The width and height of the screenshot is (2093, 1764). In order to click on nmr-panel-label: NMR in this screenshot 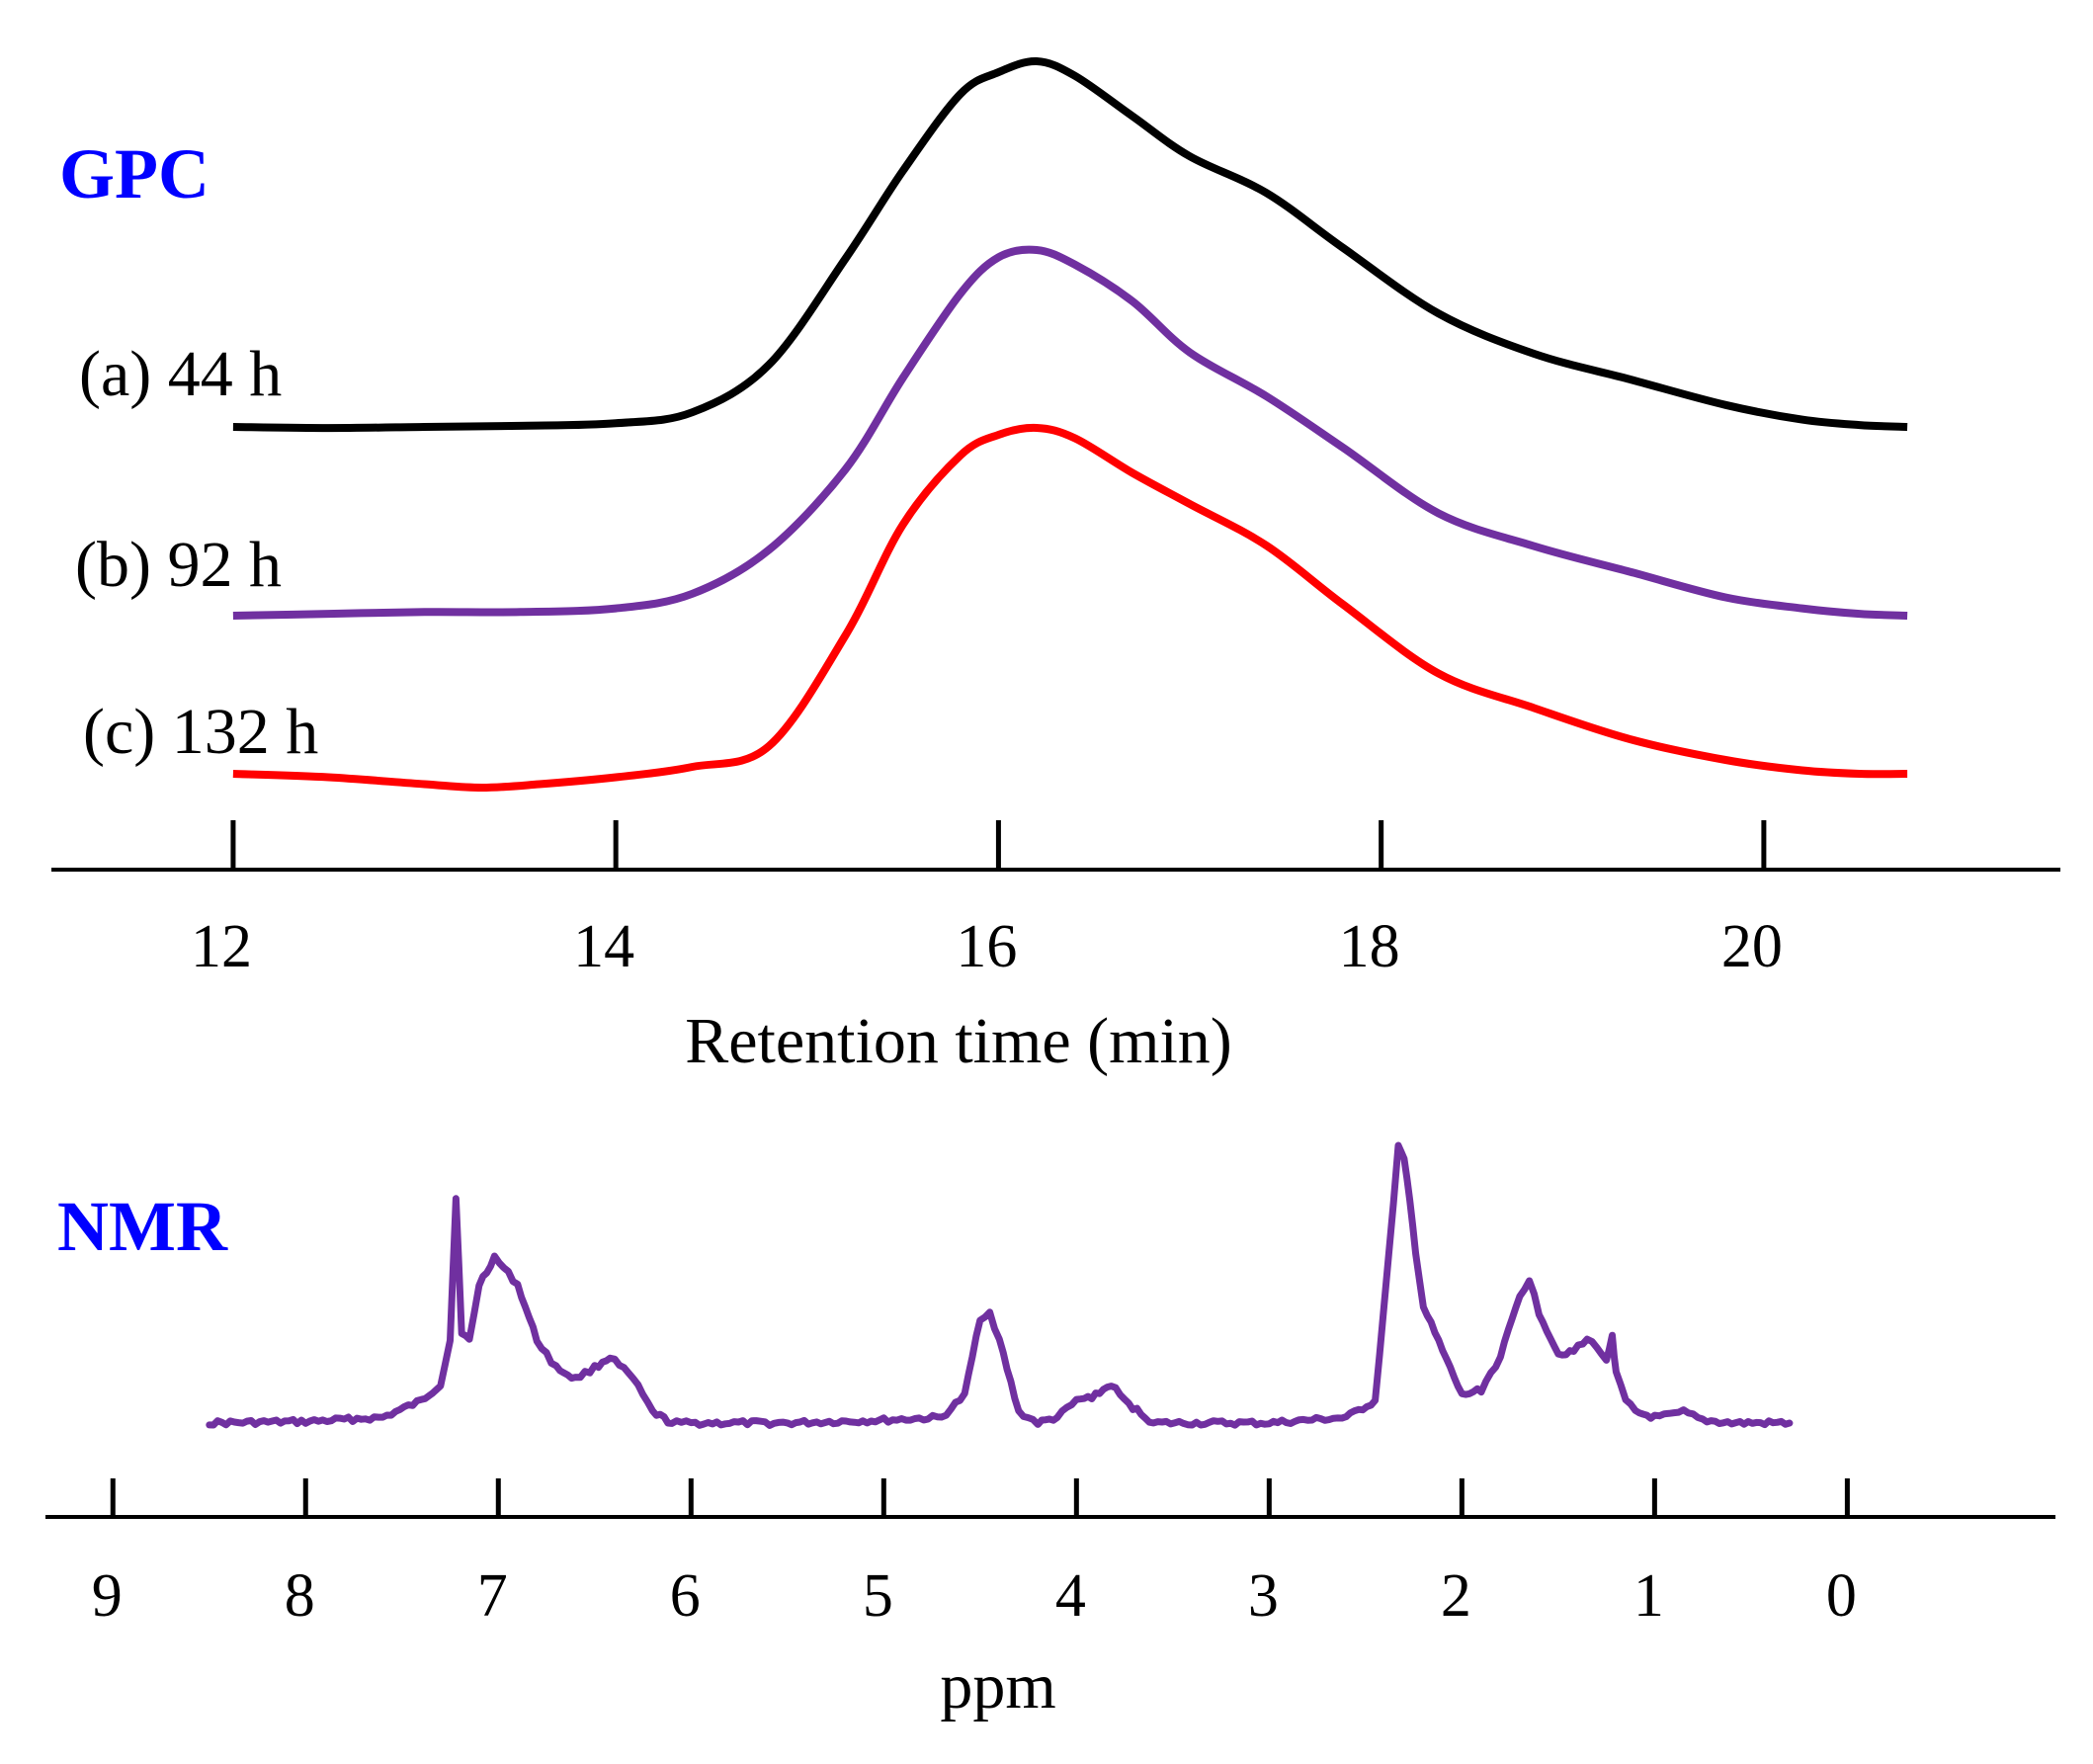, I will do `click(142, 1226)`.